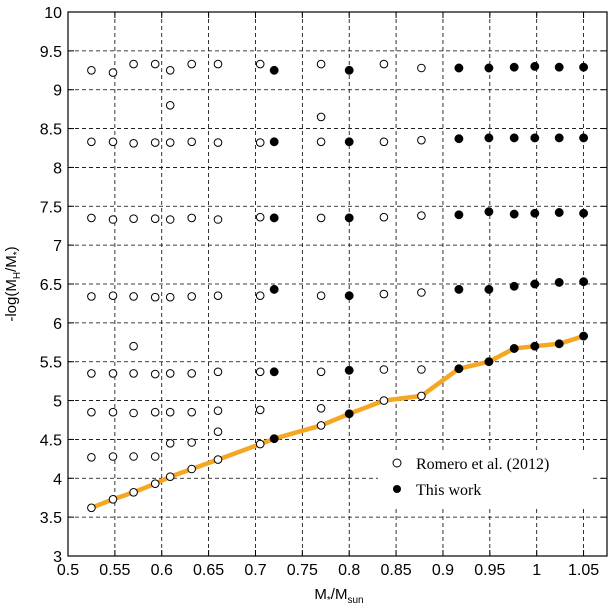 The image size is (611, 609). Describe the element at coordinates (482, 464) in the screenshot. I see `legend-label-romero: Romero et al. (2012)` at that location.